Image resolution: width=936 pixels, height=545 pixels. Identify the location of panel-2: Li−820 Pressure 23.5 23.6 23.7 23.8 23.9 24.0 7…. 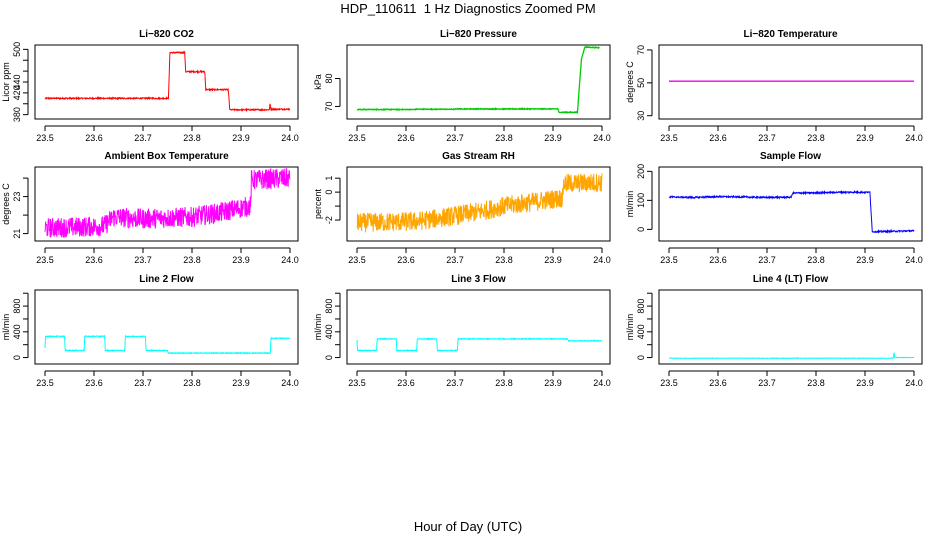
(462, 86).